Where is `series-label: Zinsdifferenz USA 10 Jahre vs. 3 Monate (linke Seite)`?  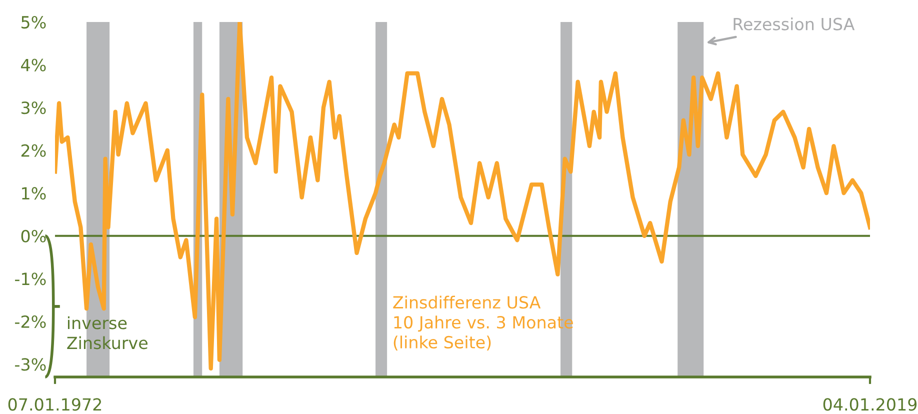 series-label: Zinsdifferenz USA 10 Jahre vs. 3 Monate (linke Seite) is located at coordinates (483, 323).